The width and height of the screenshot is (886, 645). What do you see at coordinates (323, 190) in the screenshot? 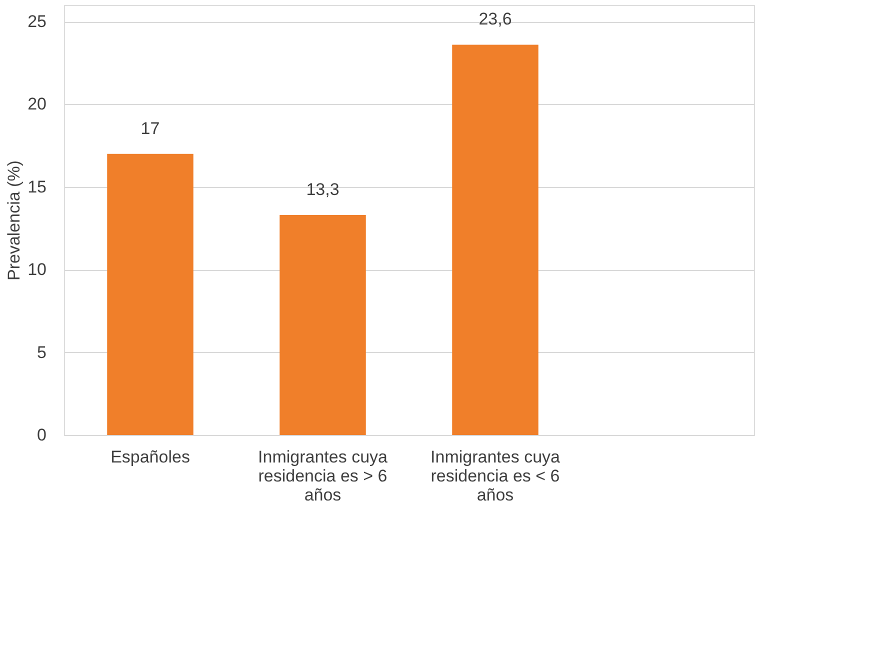
I see `data-label: 13,3` at bounding box center [323, 190].